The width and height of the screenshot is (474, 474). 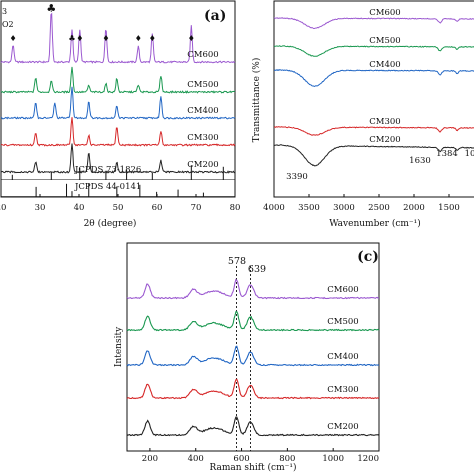 What do you see at coordinates (342, 290) in the screenshot?
I see `raman-series-label-cm600: CM600` at bounding box center [342, 290].